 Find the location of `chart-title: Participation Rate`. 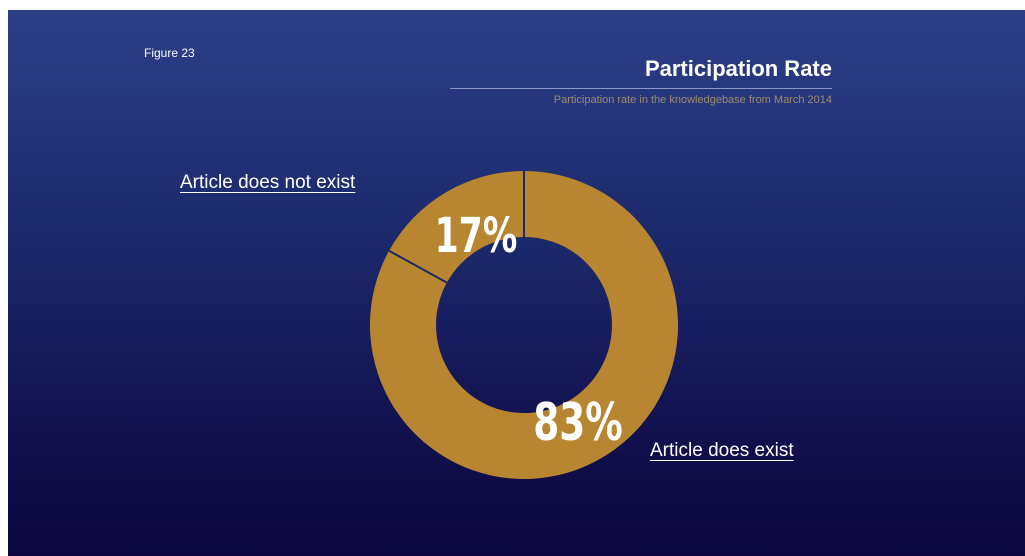

chart-title: Participation Rate is located at coordinates (738, 68).